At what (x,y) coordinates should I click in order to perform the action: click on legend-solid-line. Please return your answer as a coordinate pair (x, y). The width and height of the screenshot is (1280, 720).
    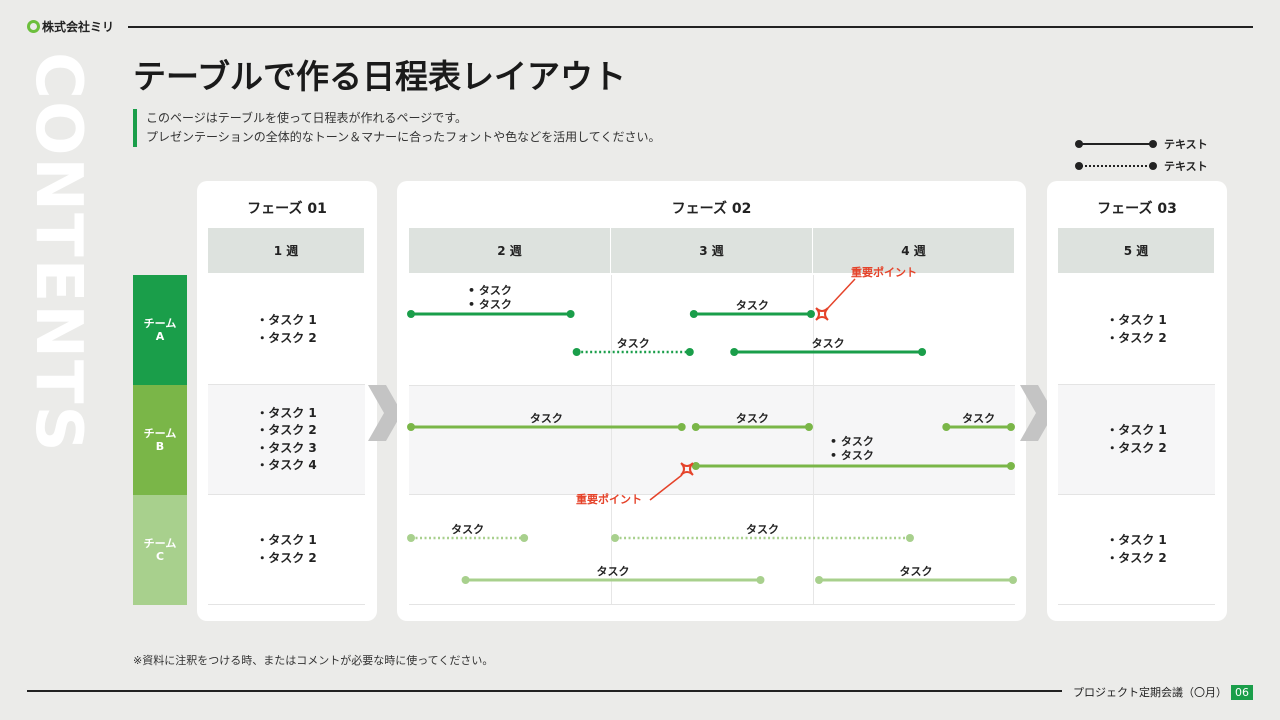
    Looking at the image, I should click on (1116, 144).